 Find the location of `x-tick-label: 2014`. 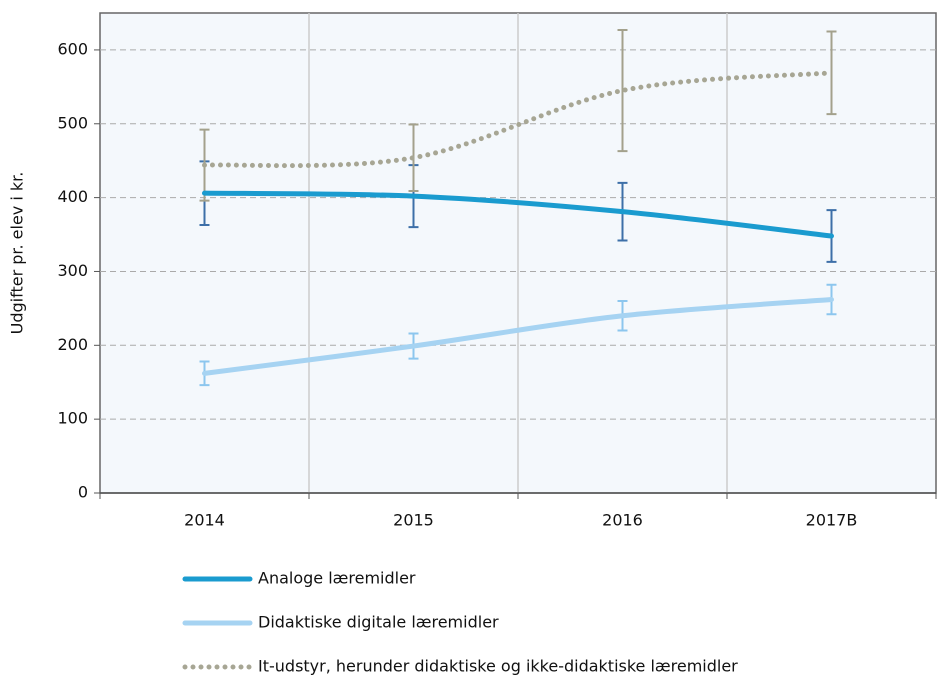

x-tick-label: 2014 is located at coordinates (204, 520).